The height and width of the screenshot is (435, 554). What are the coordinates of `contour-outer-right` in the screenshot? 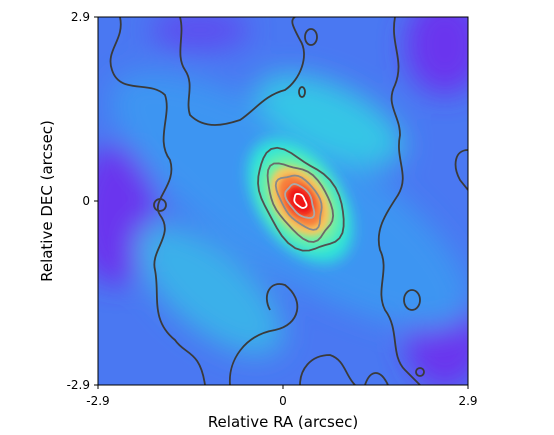 It's located at (399, 201).